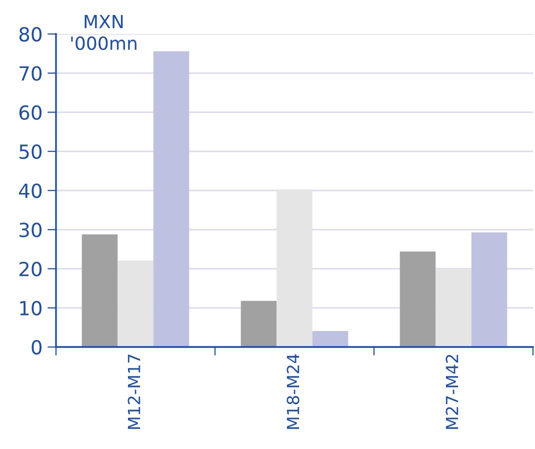 This screenshot has height=449, width=535. I want to click on y-tick-label: 50, so click(31, 152).